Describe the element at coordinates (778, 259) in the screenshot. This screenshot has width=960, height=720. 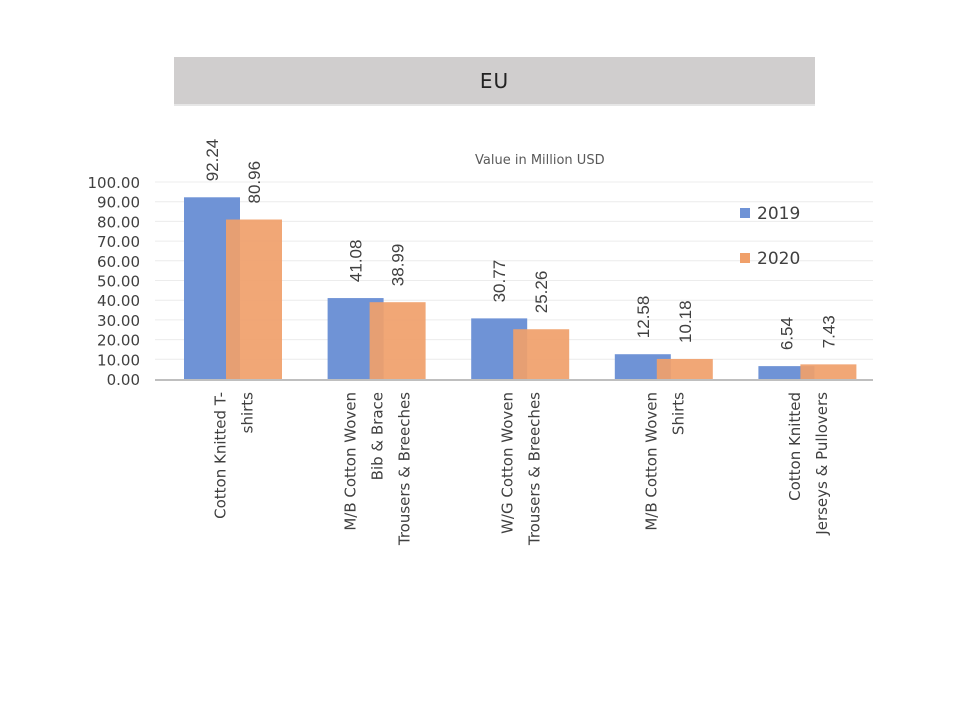
I see `legend-label: 2020` at that location.